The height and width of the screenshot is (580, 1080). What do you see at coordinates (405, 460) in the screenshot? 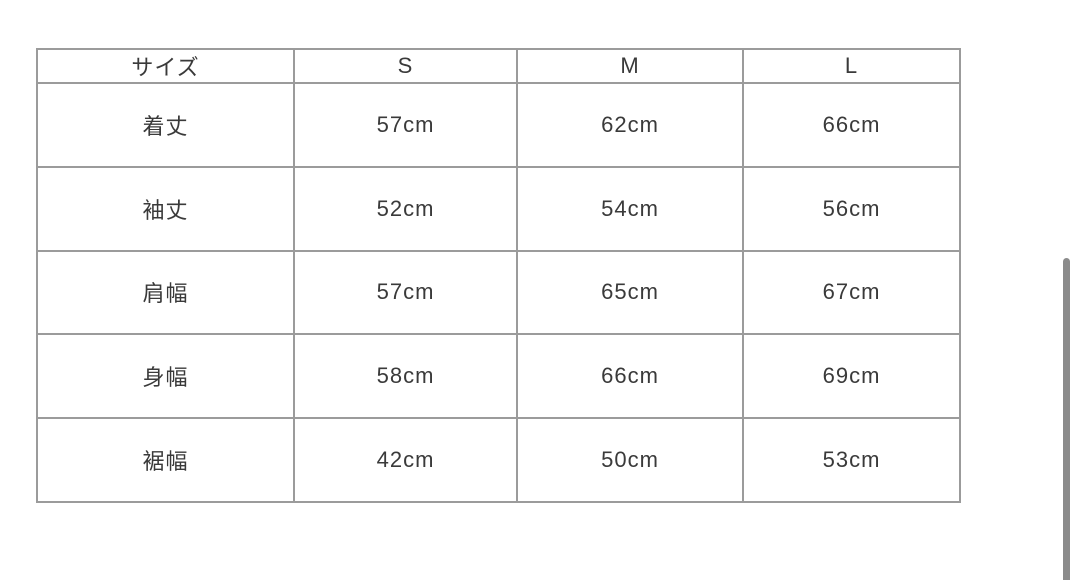
I see `cell-hem-width-s: 42cm` at bounding box center [405, 460].